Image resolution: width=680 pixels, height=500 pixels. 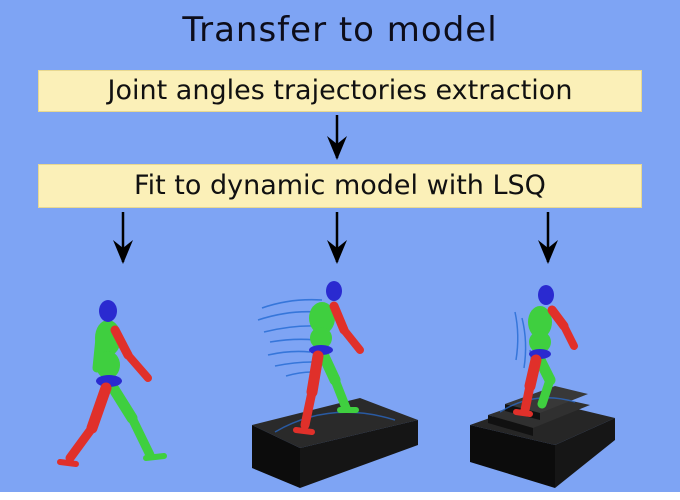 What do you see at coordinates (112, 383) in the screenshot?
I see `walking-figure-flat` at bounding box center [112, 383].